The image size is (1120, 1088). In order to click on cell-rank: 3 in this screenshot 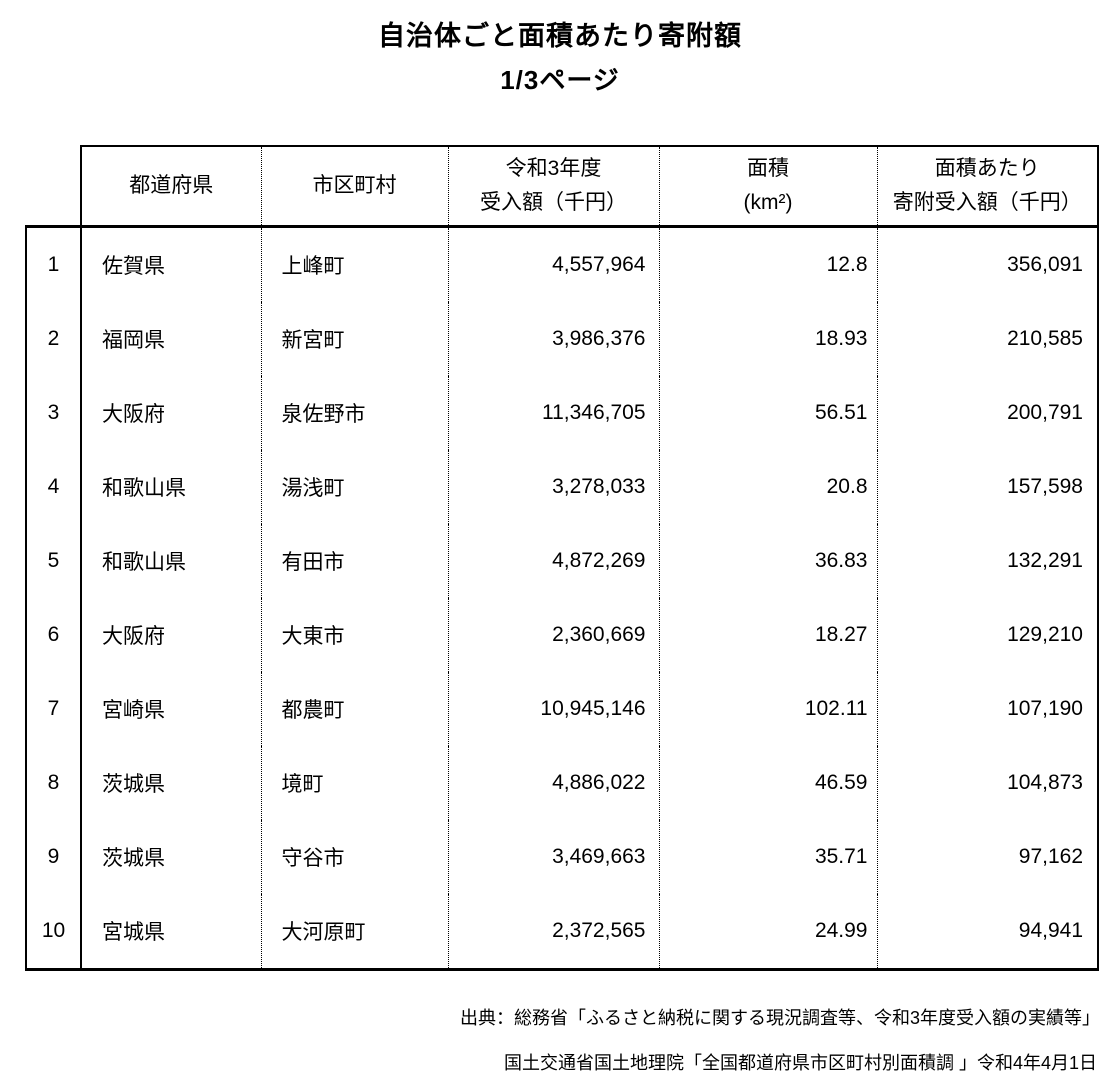, I will do `click(53, 413)`.